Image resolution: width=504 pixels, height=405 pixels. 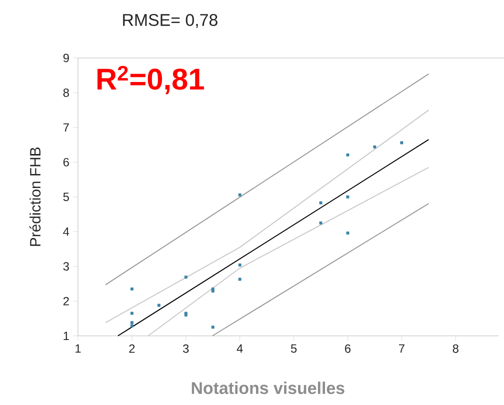 What do you see at coordinates (78, 348) in the screenshot?
I see `x-tick-label: 1` at bounding box center [78, 348].